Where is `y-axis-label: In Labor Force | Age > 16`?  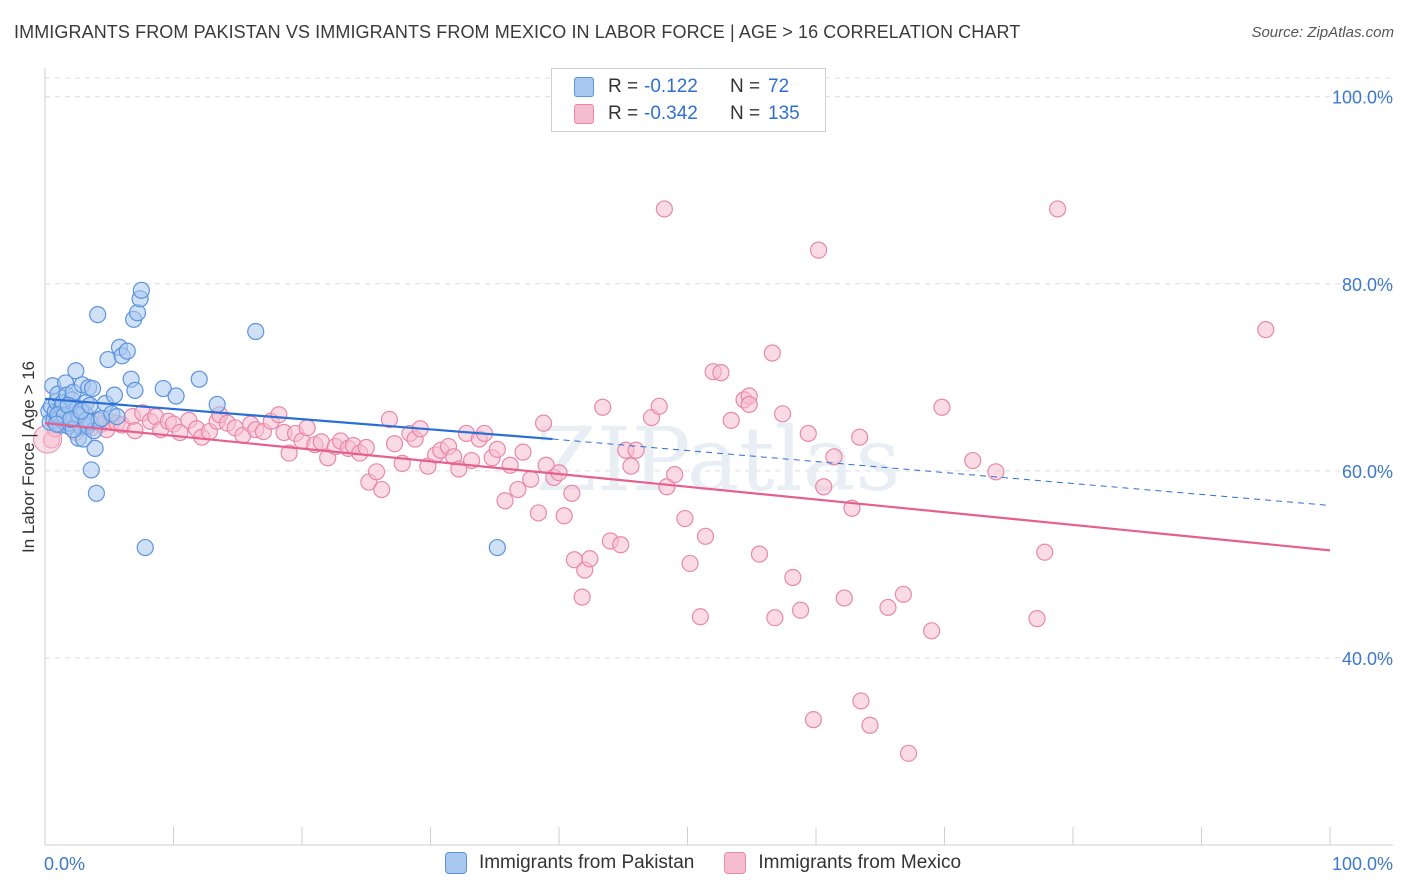 y-axis-label: In Labor Force | Age > 16 is located at coordinates (28, 457).